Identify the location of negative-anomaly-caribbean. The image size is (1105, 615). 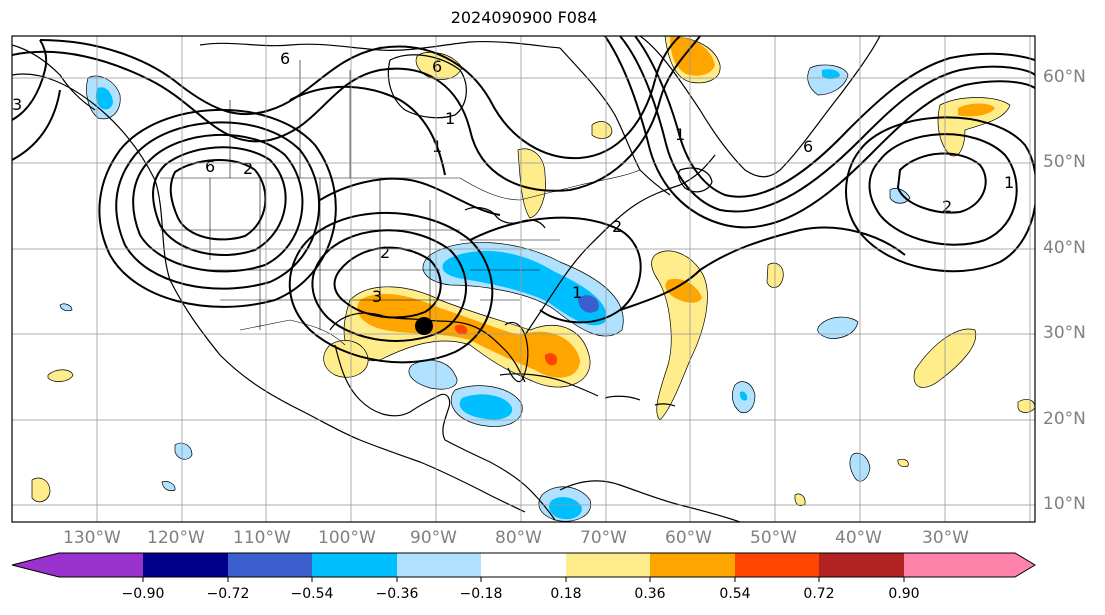
(433, 374).